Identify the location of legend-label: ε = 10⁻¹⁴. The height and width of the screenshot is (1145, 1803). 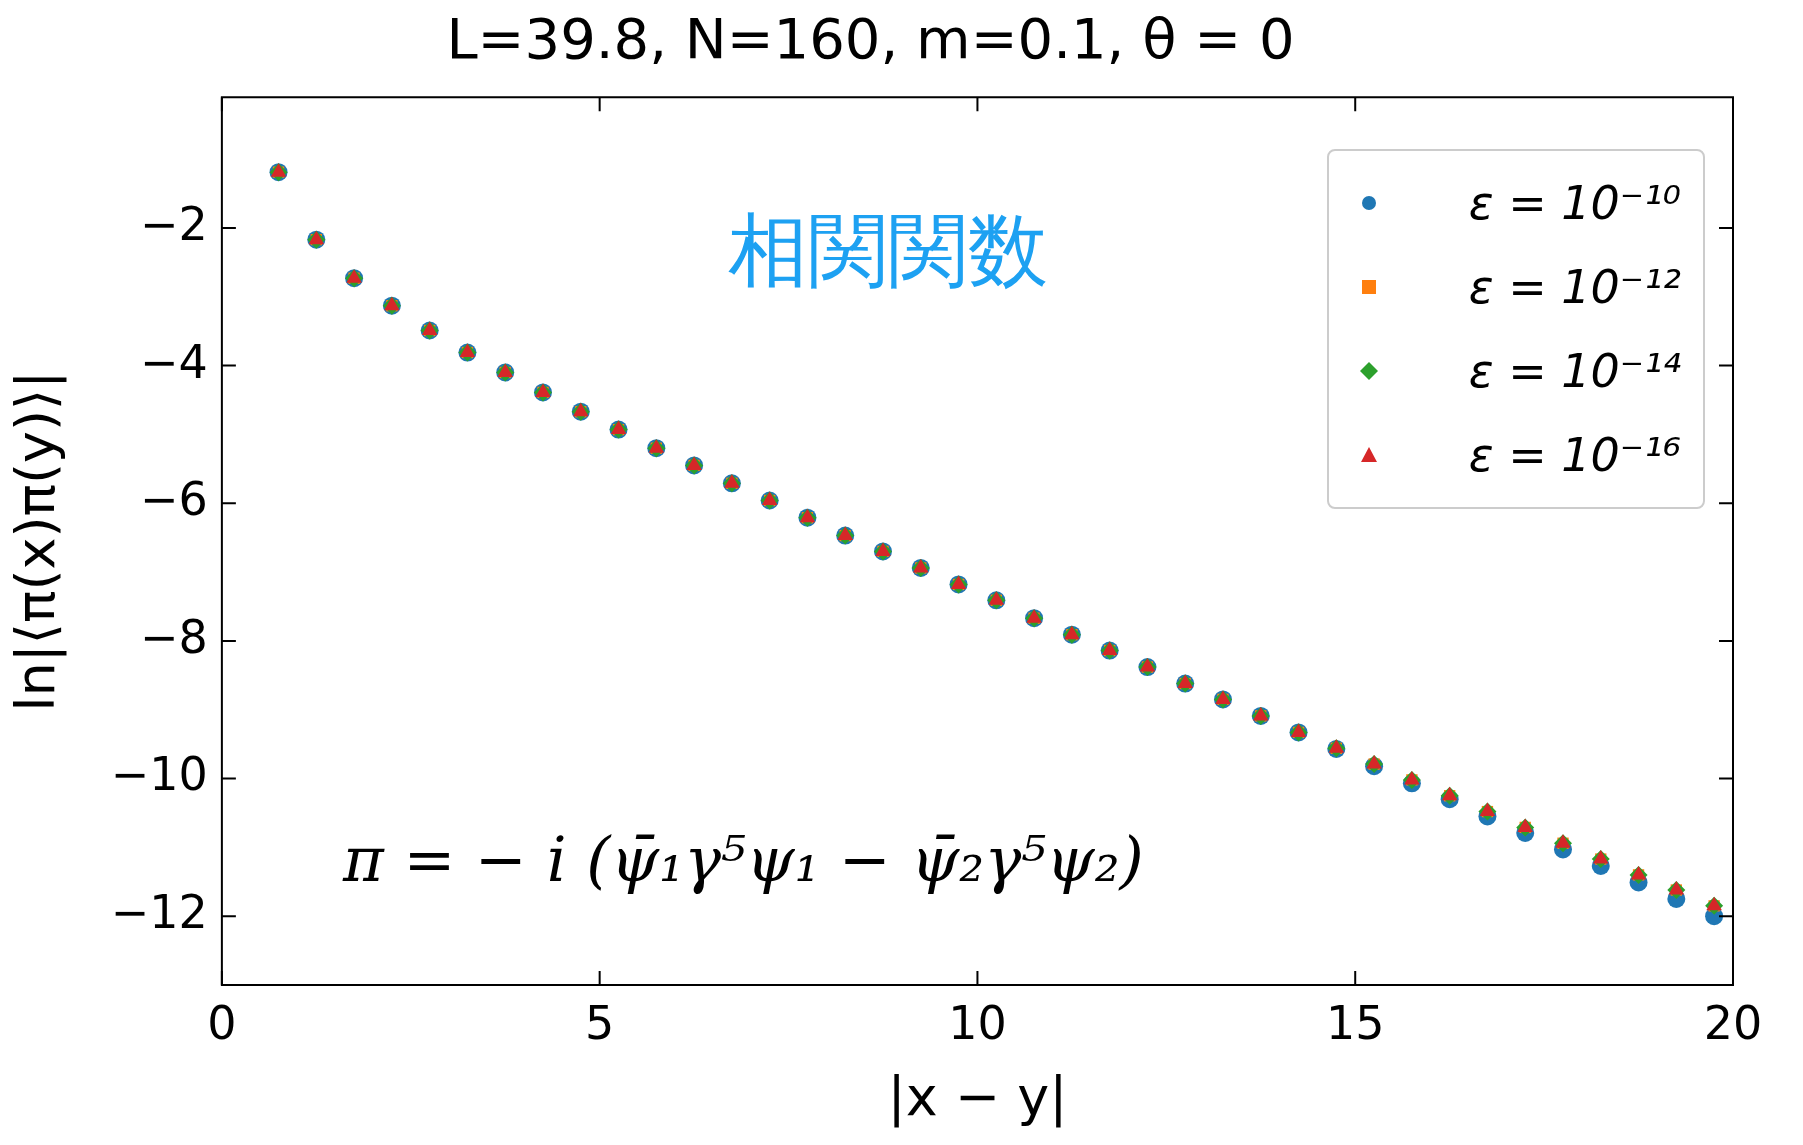
(1574, 371).